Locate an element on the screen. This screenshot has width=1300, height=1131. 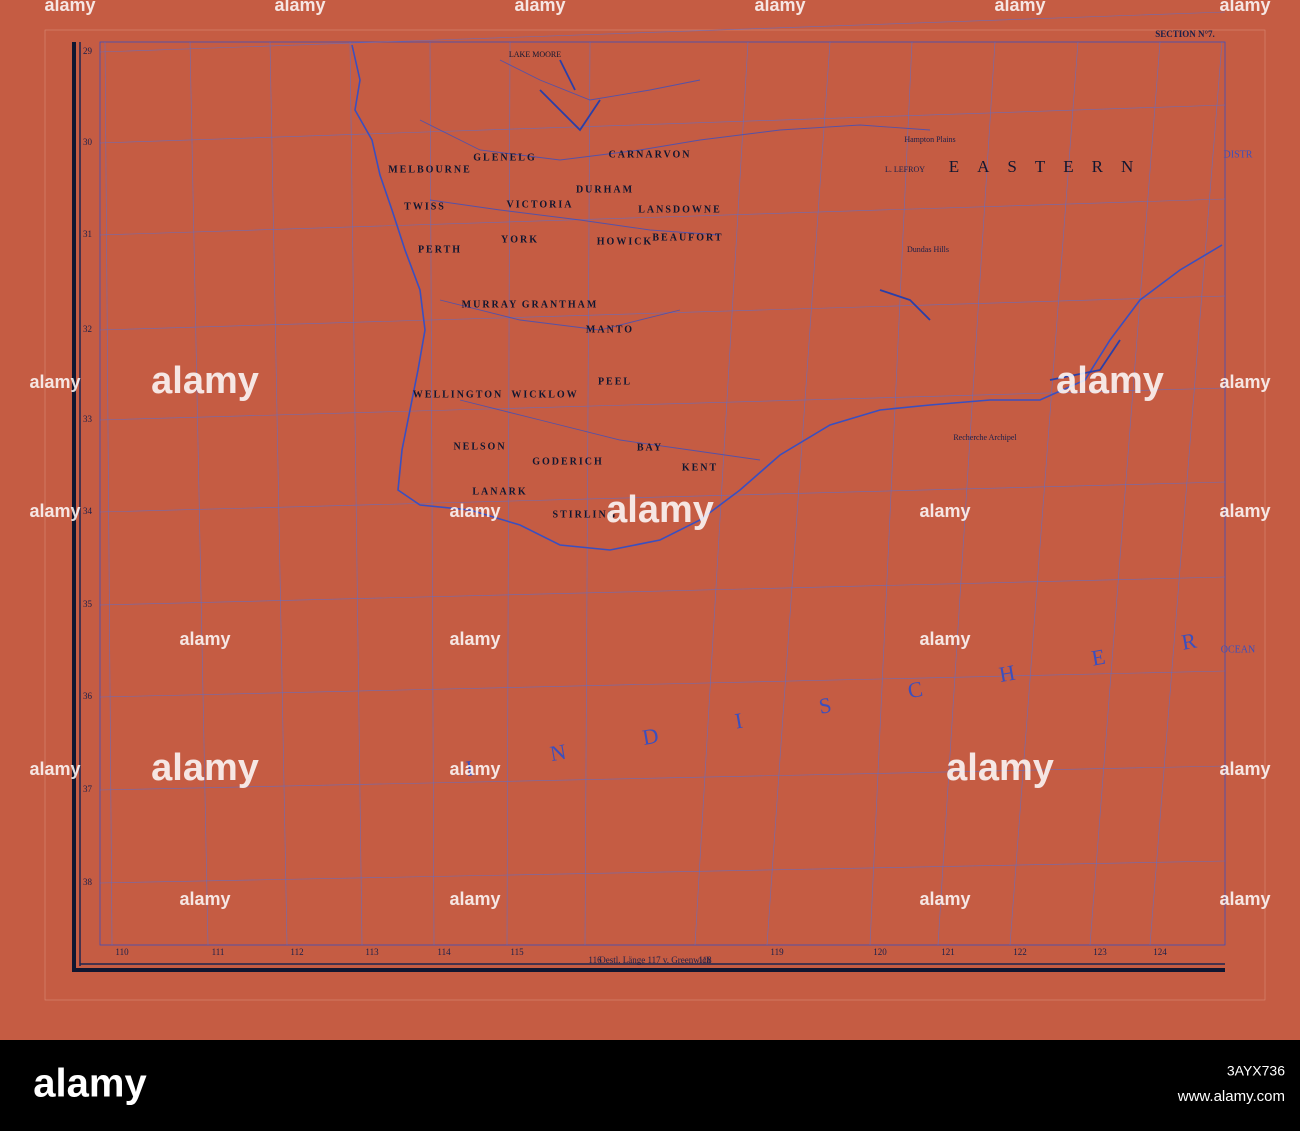
longitude-label: 115 is located at coordinates (517, 952).